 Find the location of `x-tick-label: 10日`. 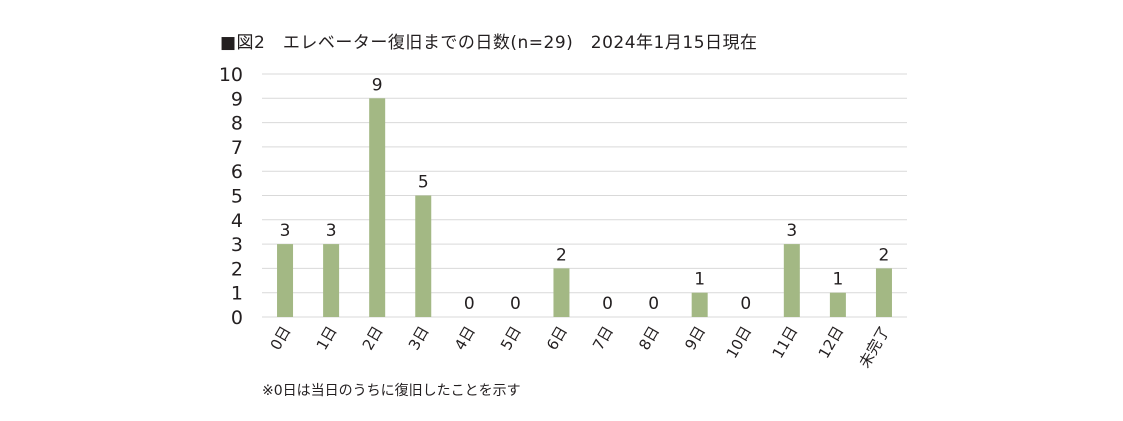

x-tick-label: 10日 is located at coordinates (739, 342).